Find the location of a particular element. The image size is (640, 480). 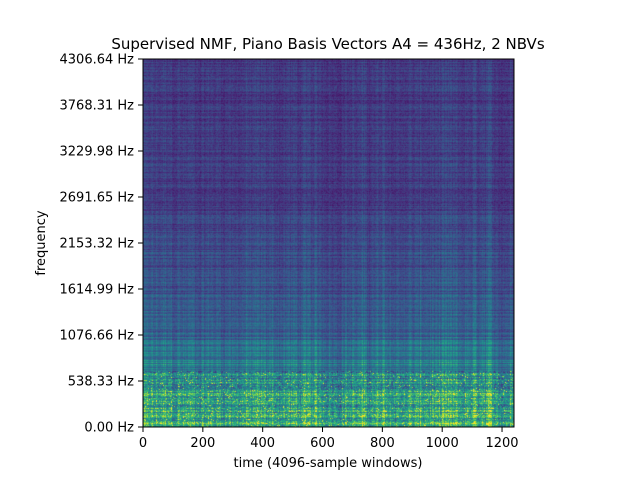

y-axis-label: frequency is located at coordinates (41, 243).